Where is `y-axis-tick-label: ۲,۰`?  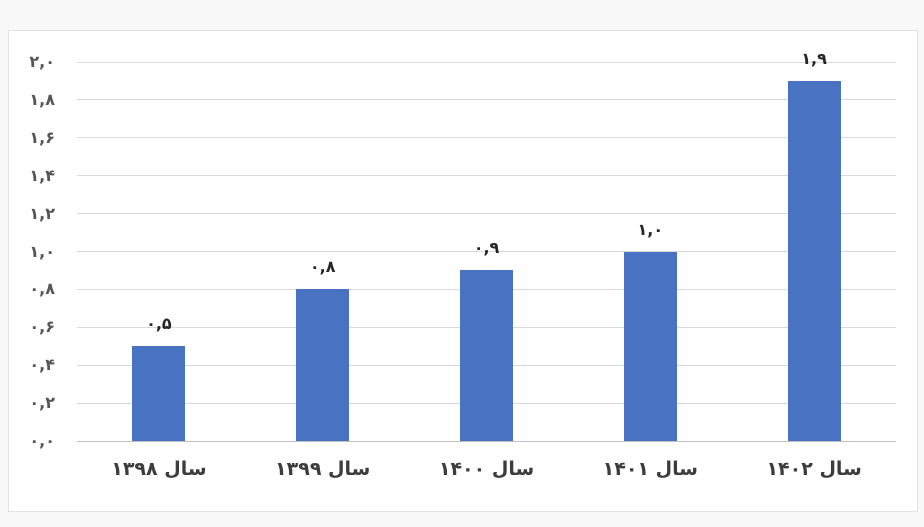 y-axis-tick-label: ۲,۰ is located at coordinates (42, 61).